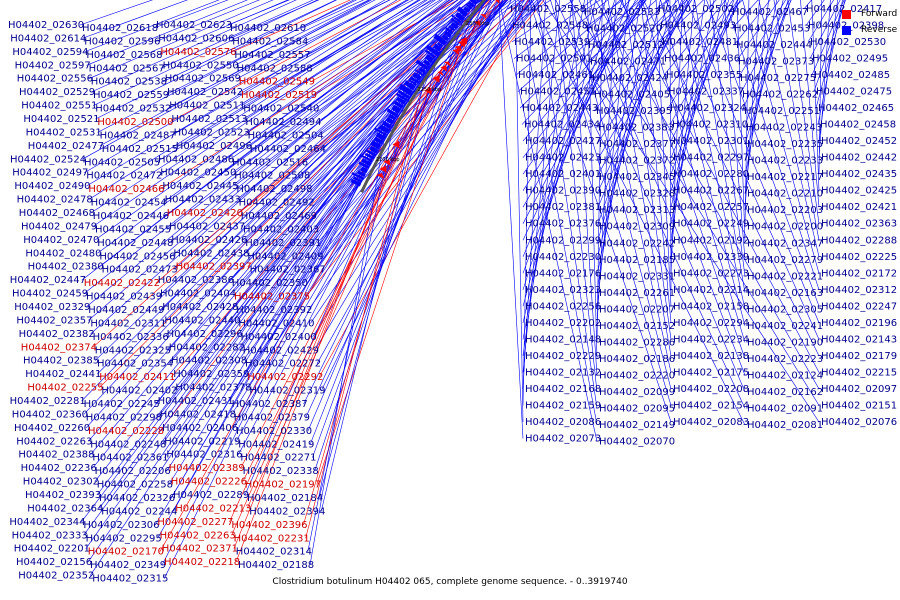  Describe the element at coordinates (202, 441) in the screenshot. I see `gene-label: H04402_02219` at that location.